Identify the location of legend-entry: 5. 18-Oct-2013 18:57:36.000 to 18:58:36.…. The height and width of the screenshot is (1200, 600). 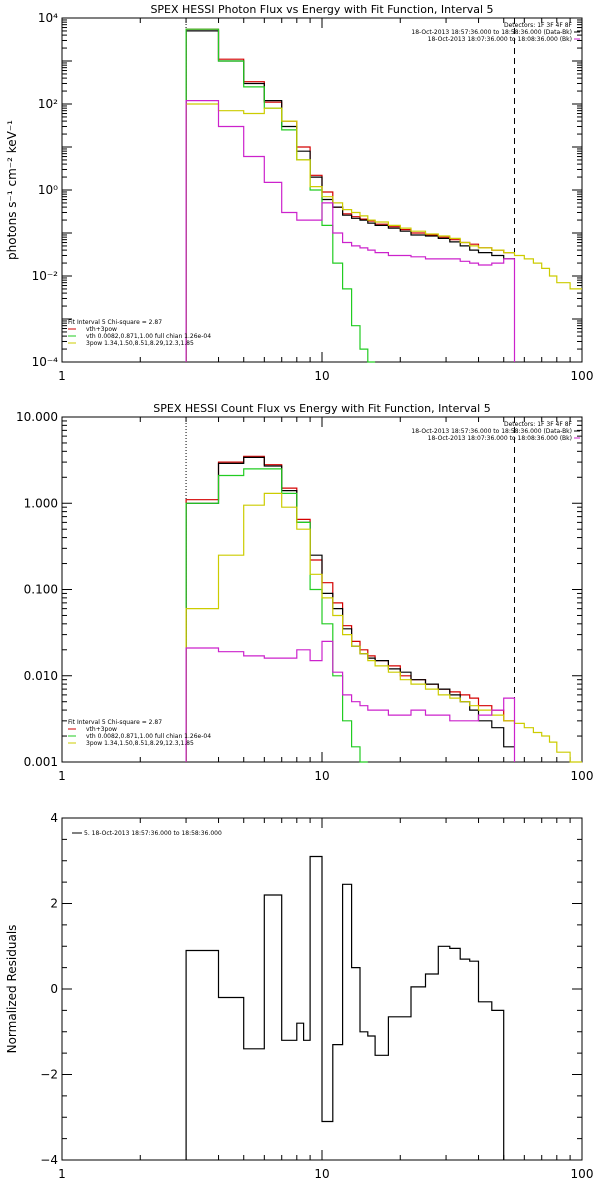
(153, 833).